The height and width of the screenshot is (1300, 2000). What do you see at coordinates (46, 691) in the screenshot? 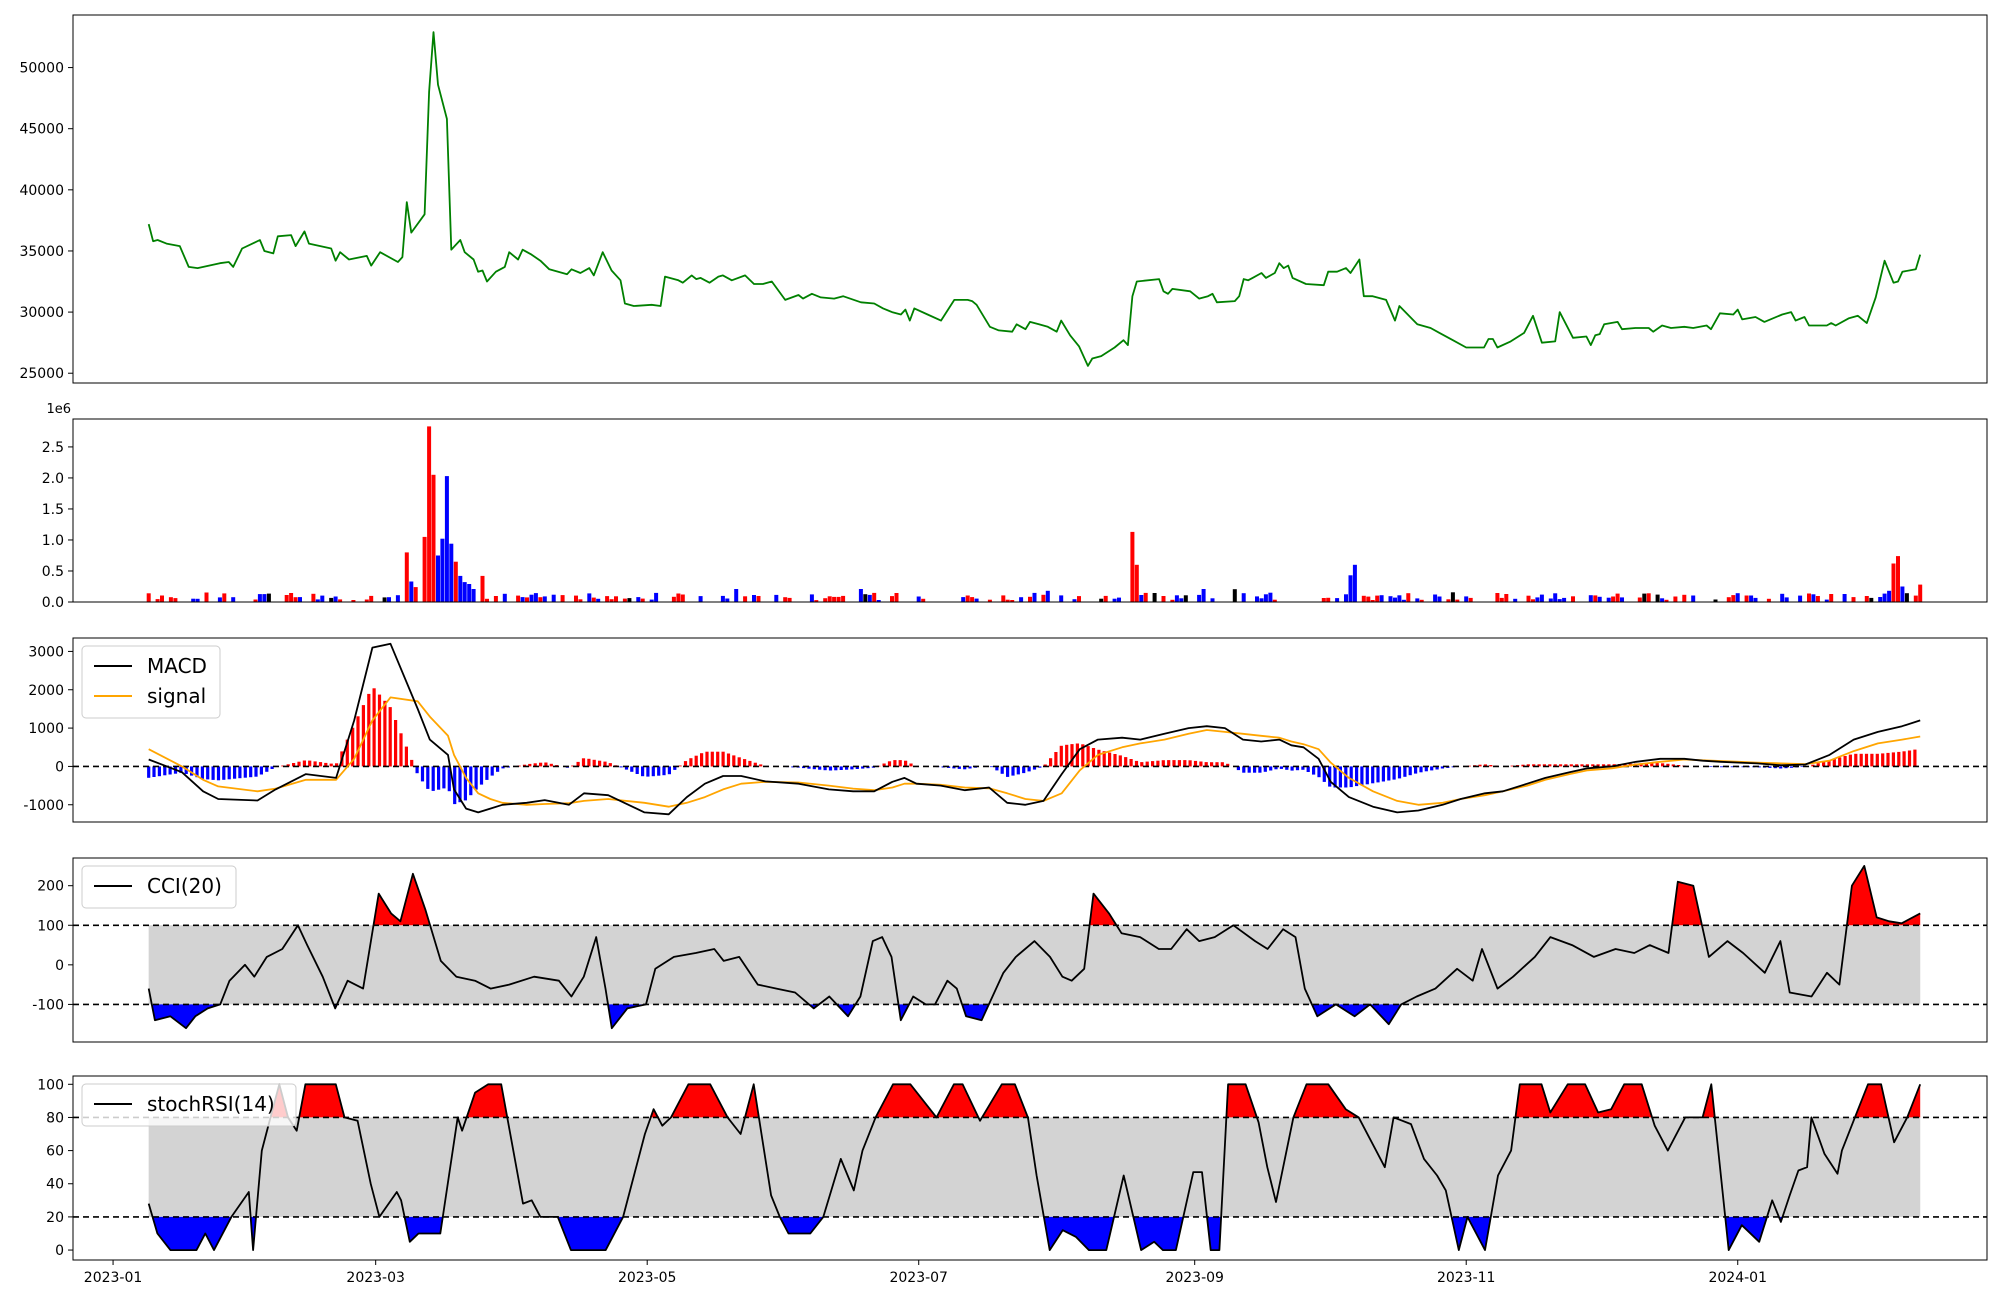
I see `y-tick-label: 2000` at bounding box center [46, 691].